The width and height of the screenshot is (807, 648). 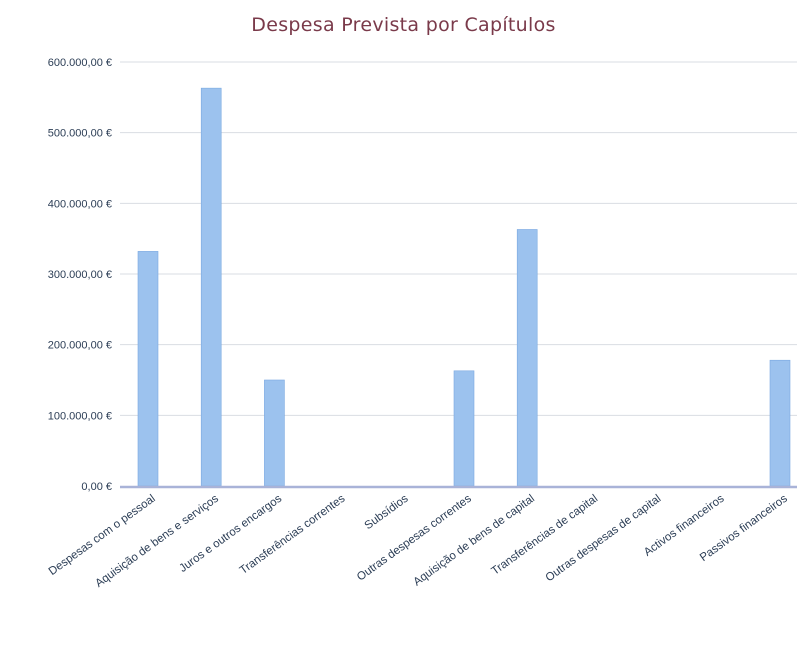 What do you see at coordinates (230, 534) in the screenshot?
I see `x-tick-label: Juros e outros encargos` at bounding box center [230, 534].